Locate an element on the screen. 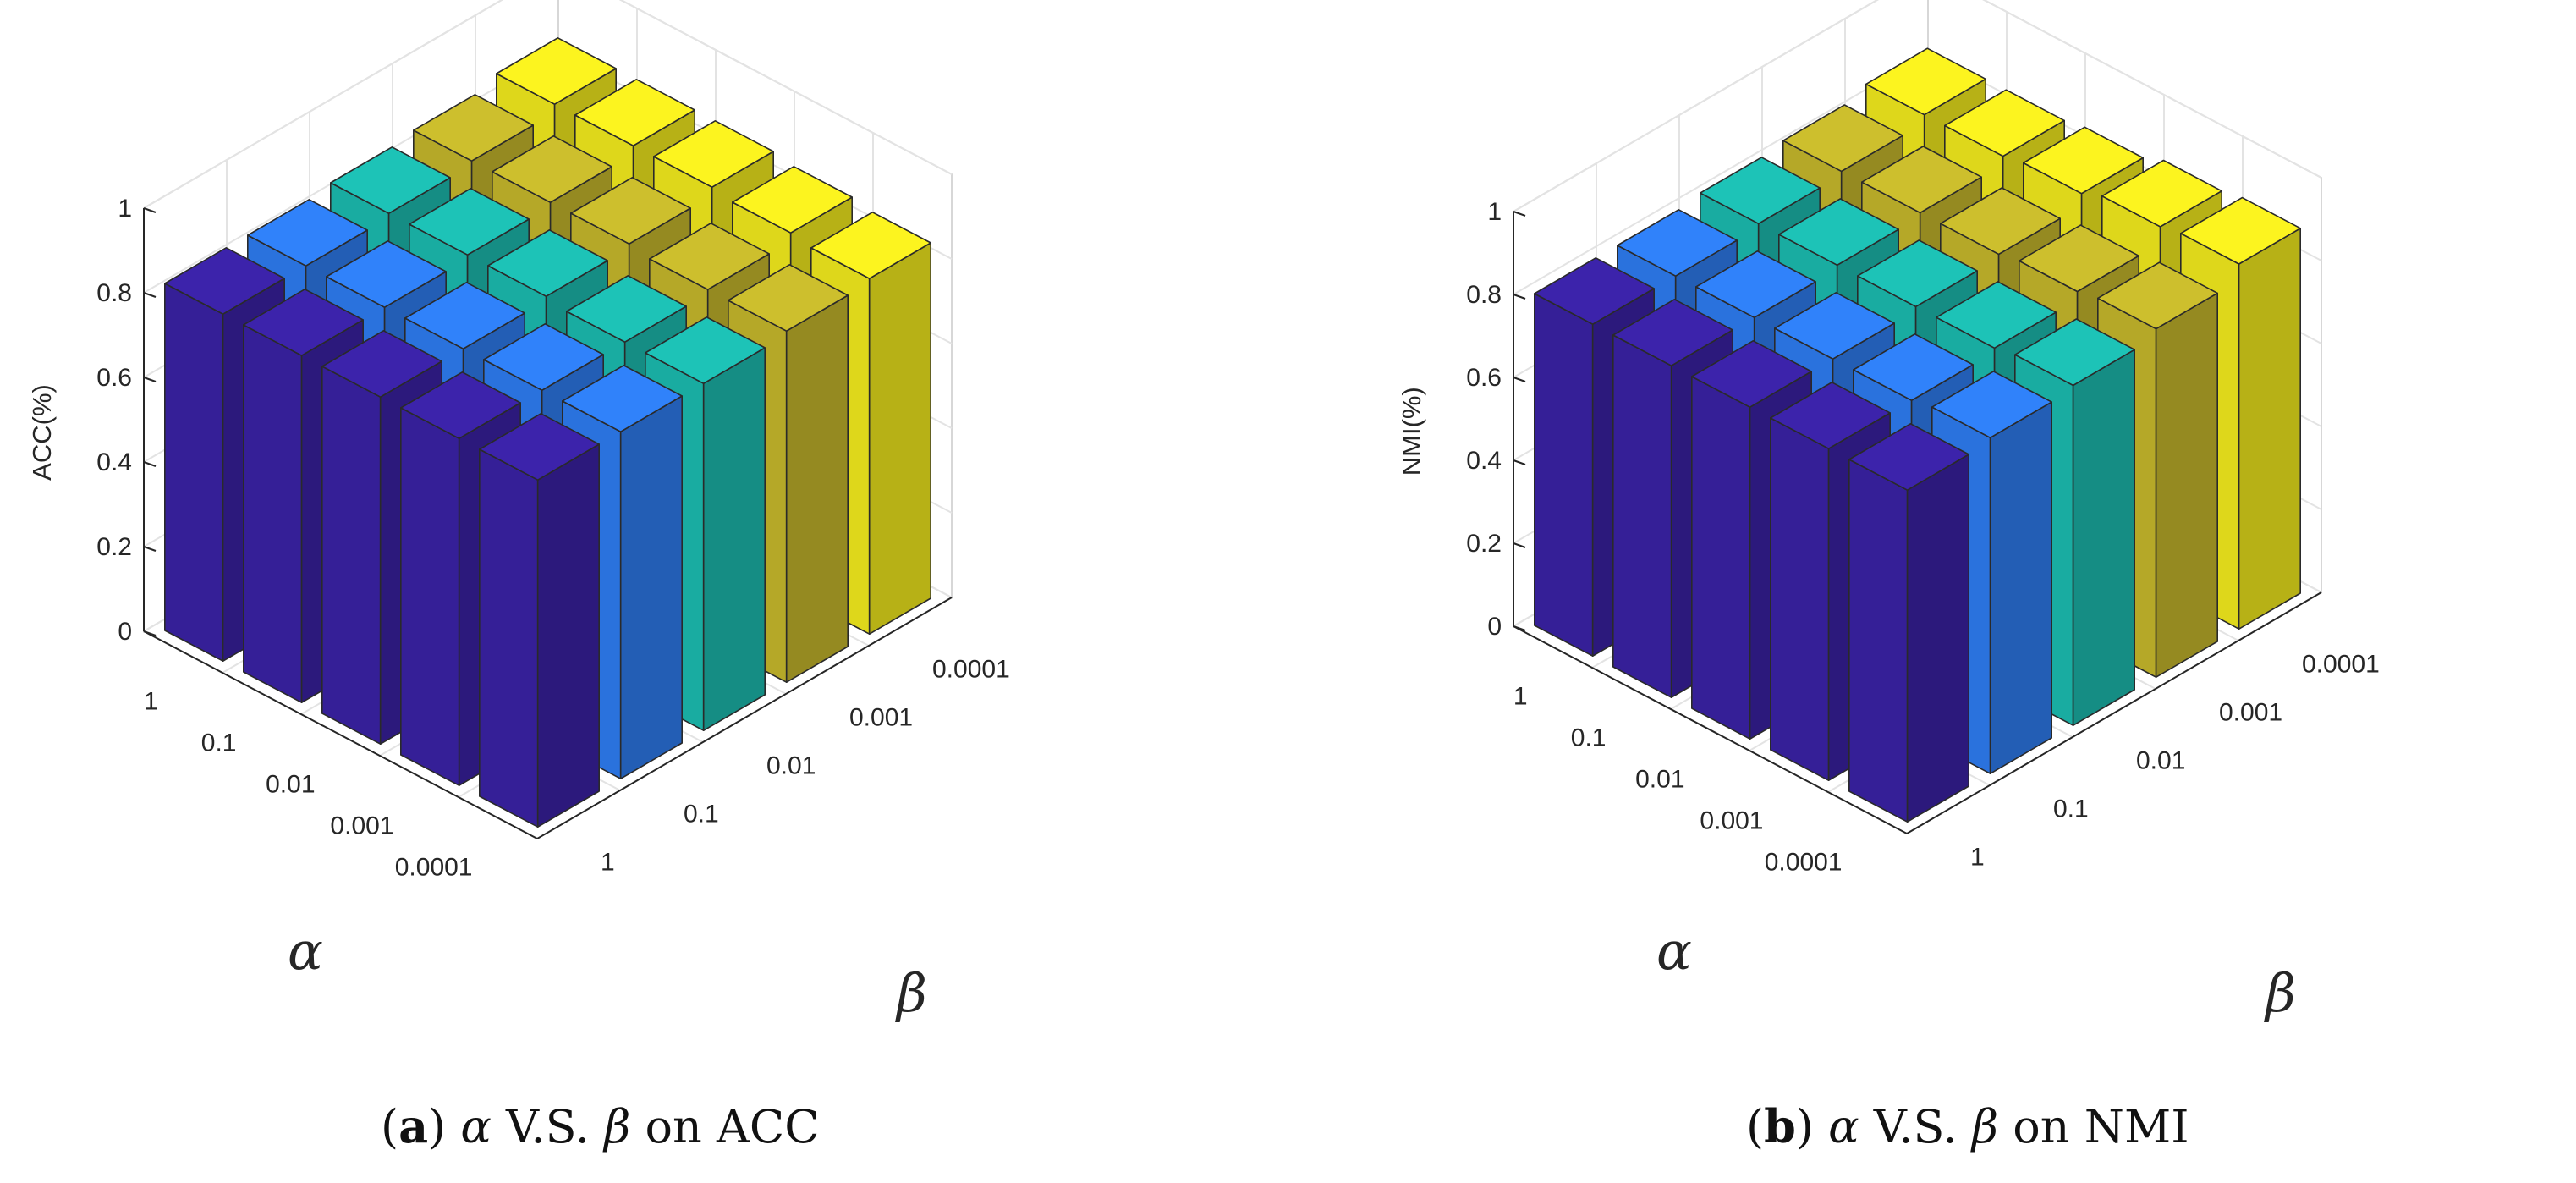  z-axis-label: NMI(%) is located at coordinates (1411, 431).